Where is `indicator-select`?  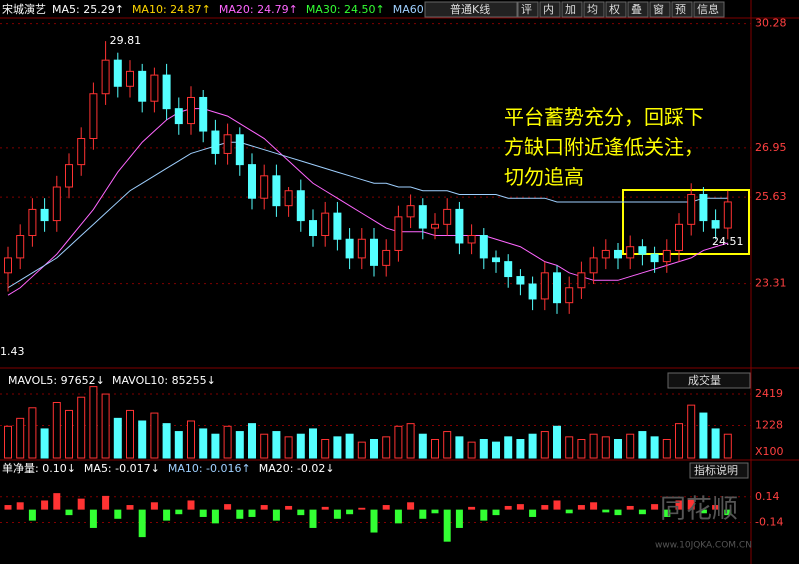 indicator-select is located at coordinates (709, 380).